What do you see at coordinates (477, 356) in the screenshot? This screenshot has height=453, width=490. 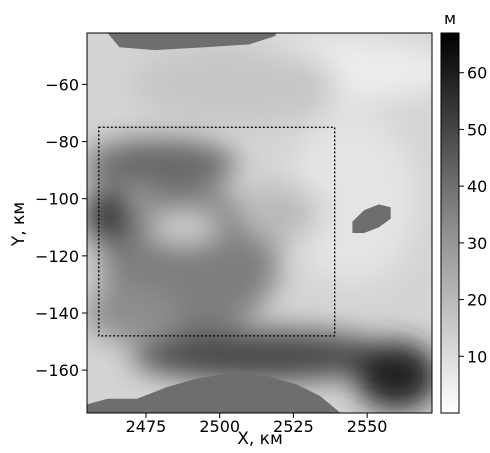 I see `colorbar-tick-label: 10` at bounding box center [477, 356].